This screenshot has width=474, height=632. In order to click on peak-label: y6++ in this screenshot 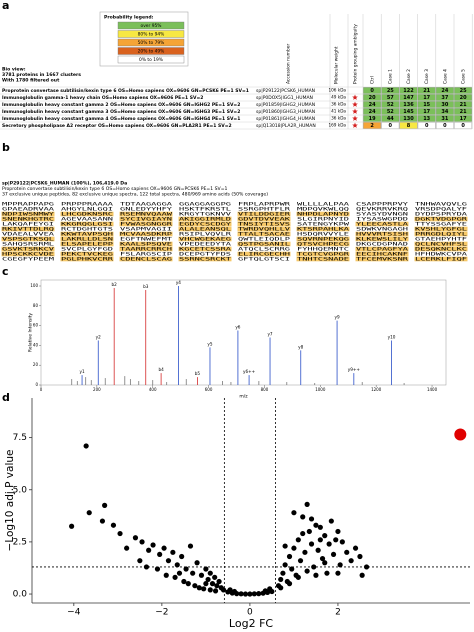, I will do `click(249, 371)`.